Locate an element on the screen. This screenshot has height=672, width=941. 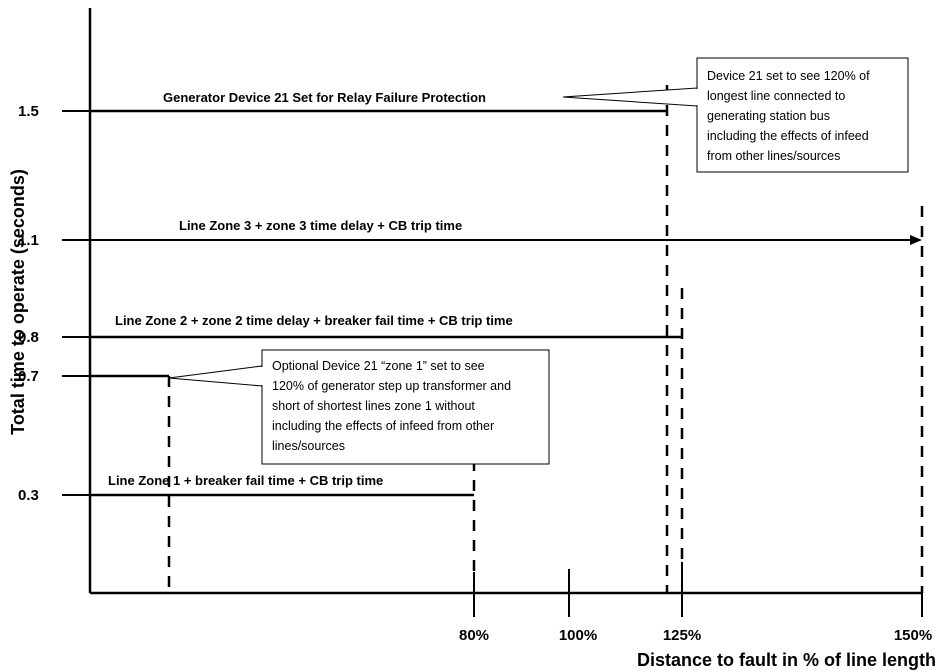
top-callout-pointer is located at coordinates (630, 97).